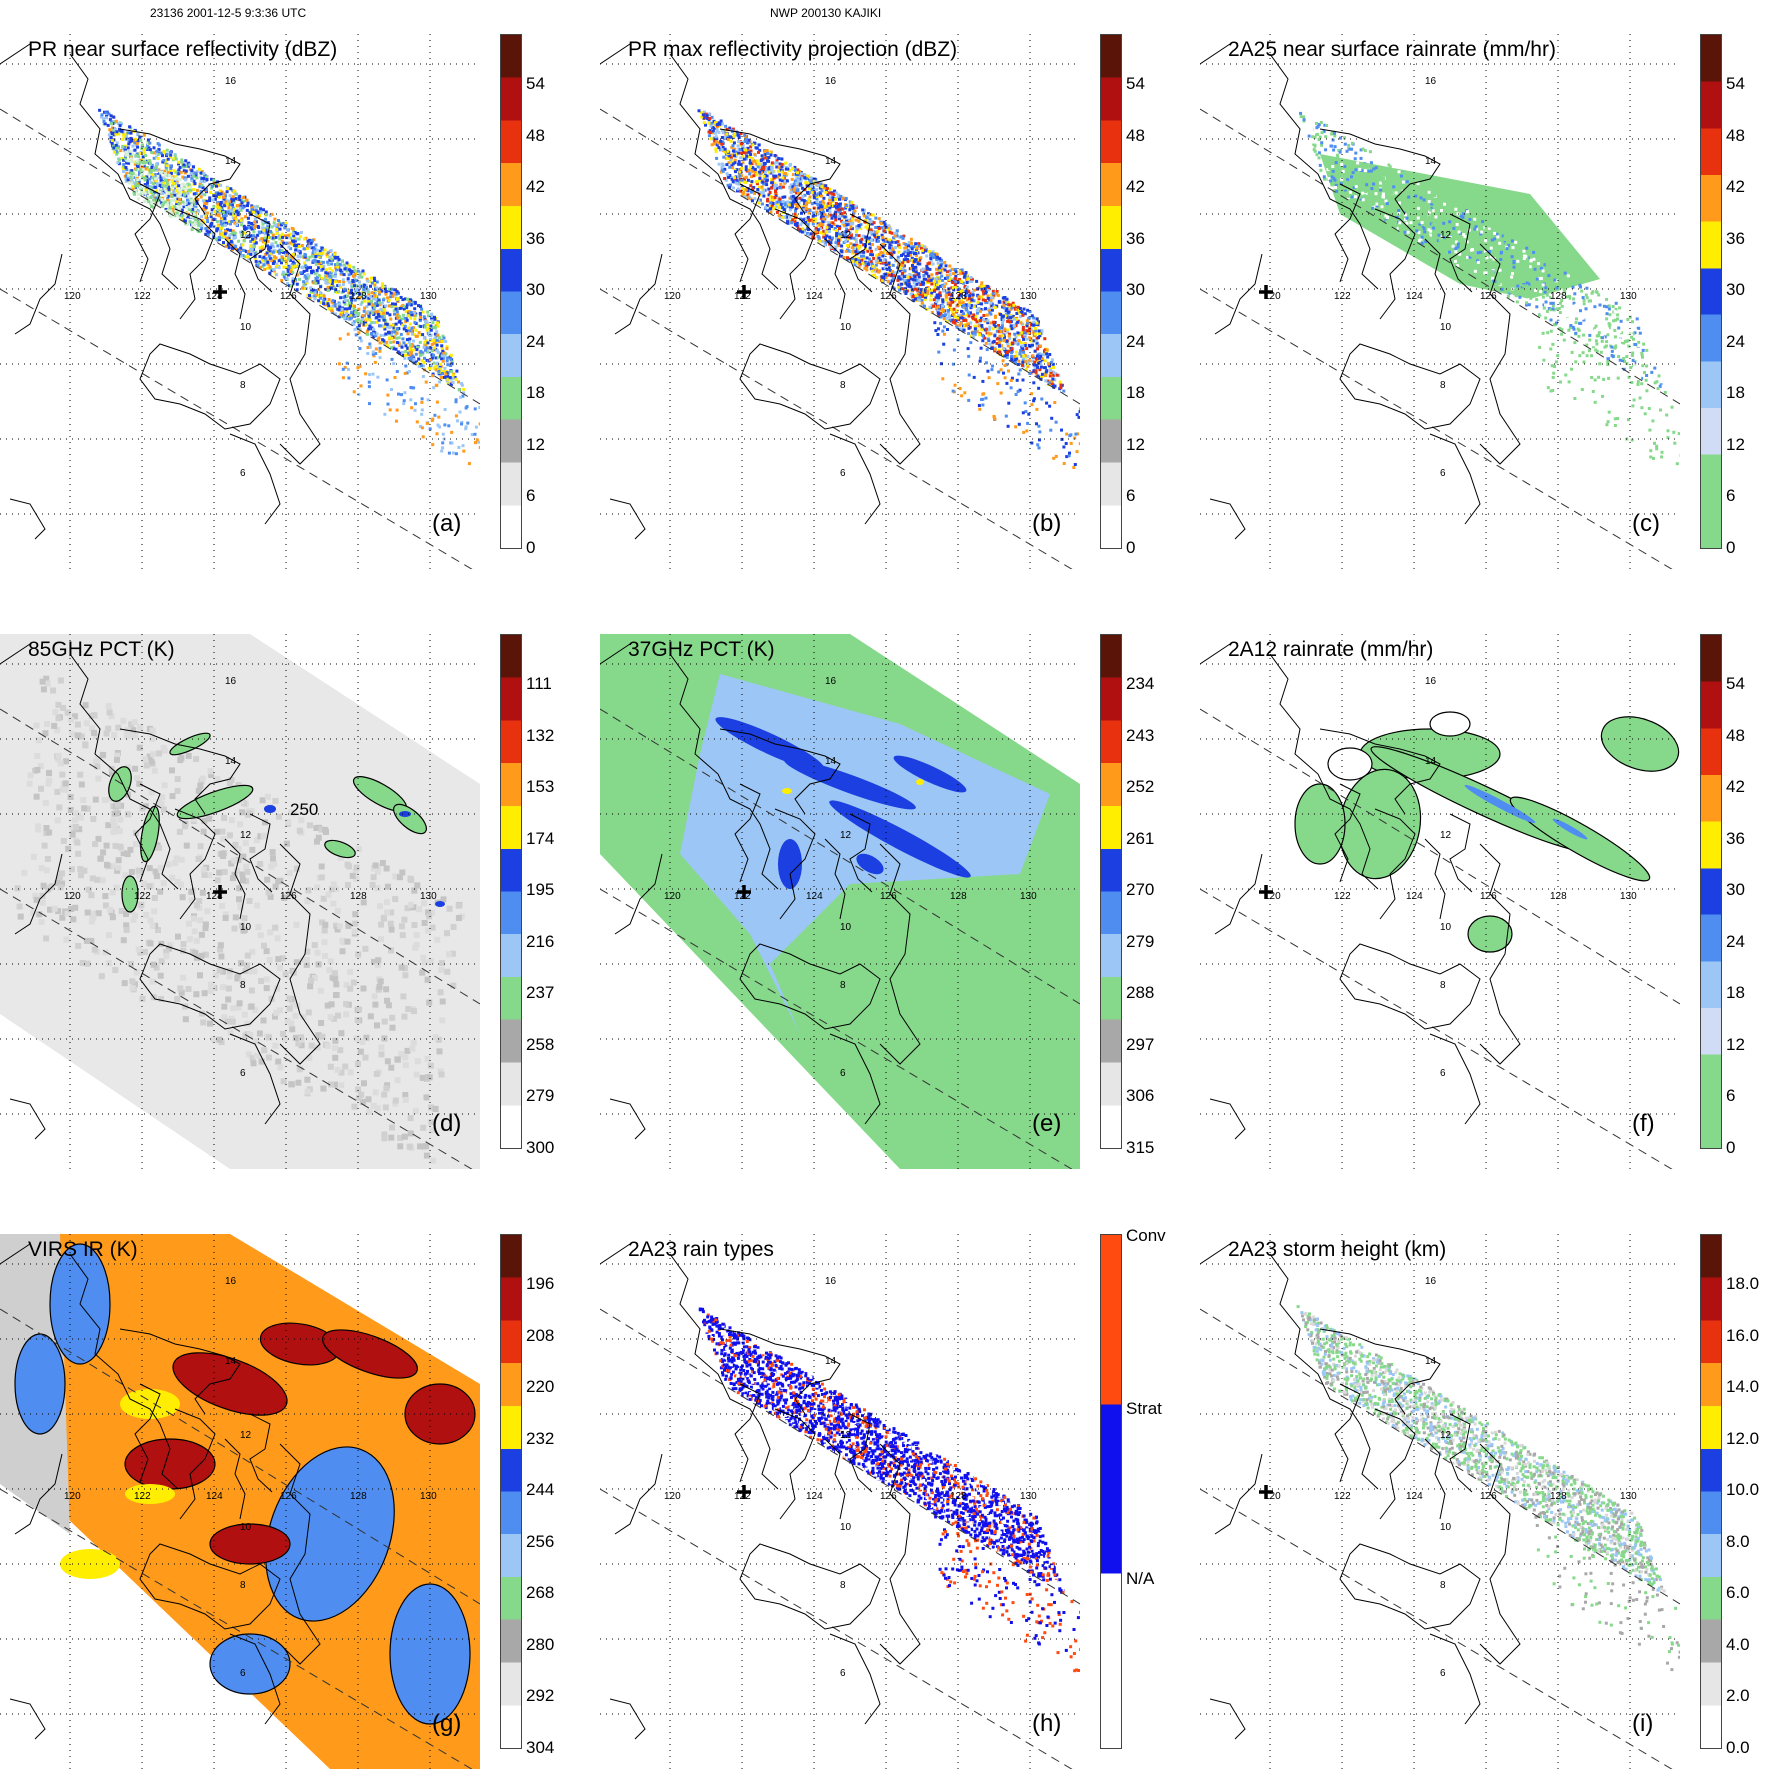 This screenshot has height=1771, width=1771. What do you see at coordinates (354, 856) in the screenshot?
I see `pct85-deep-convection` at bounding box center [354, 856].